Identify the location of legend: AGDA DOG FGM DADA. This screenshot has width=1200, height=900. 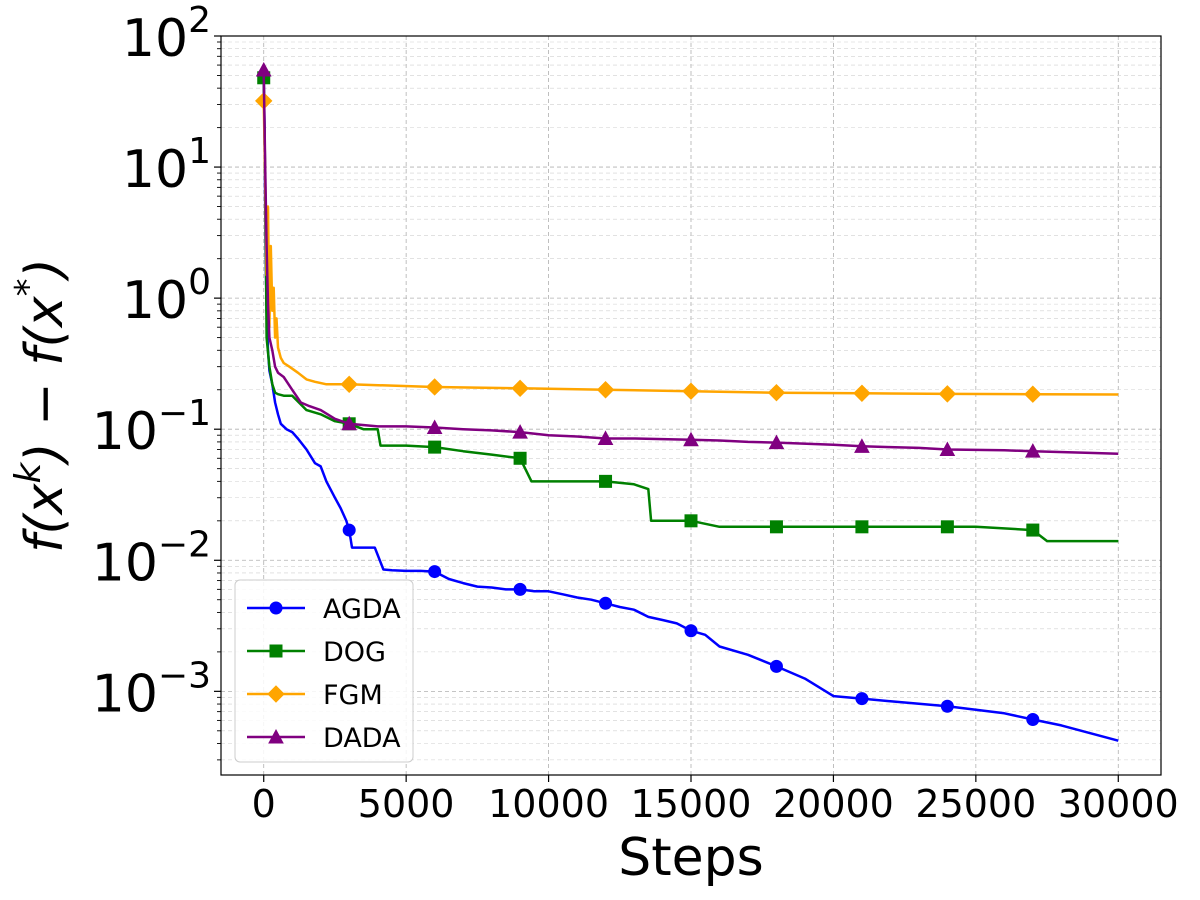
(324, 671).